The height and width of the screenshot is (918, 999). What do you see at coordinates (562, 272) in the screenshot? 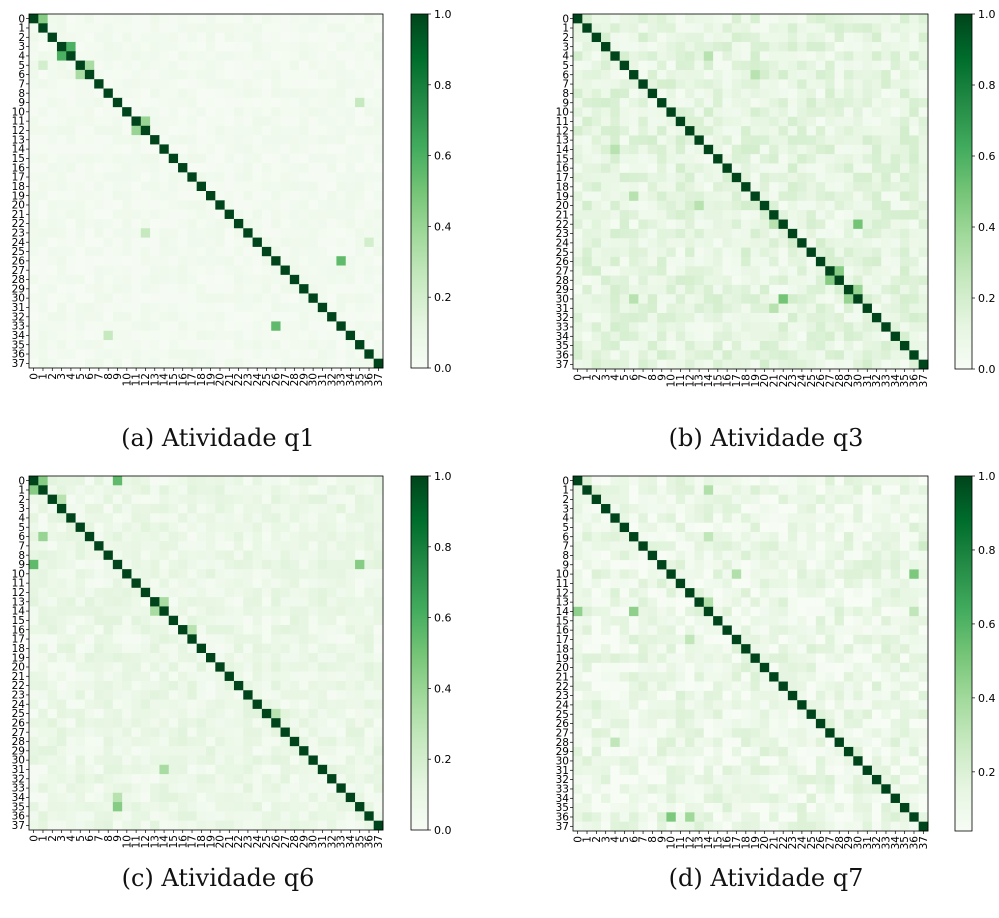
I see `y-tick-label: 27` at bounding box center [562, 272].